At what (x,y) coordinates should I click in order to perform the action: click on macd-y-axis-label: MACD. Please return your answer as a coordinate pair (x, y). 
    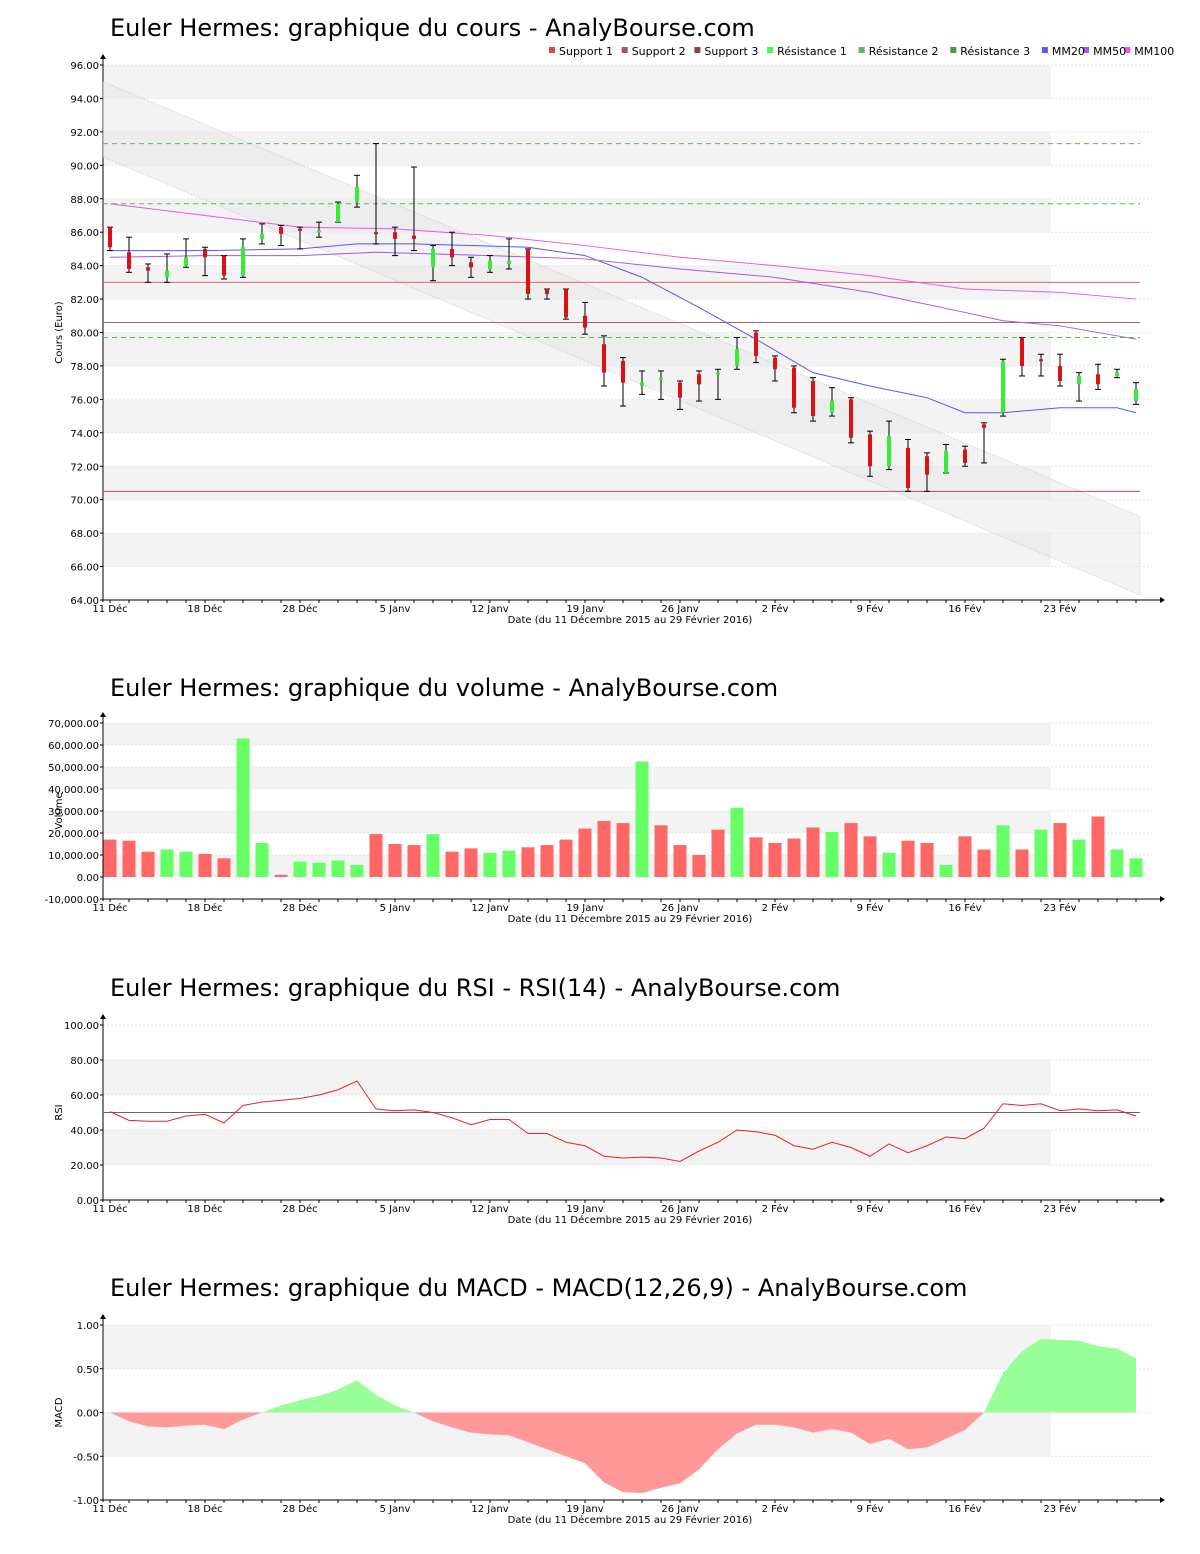
    Looking at the image, I should click on (59, 1412).